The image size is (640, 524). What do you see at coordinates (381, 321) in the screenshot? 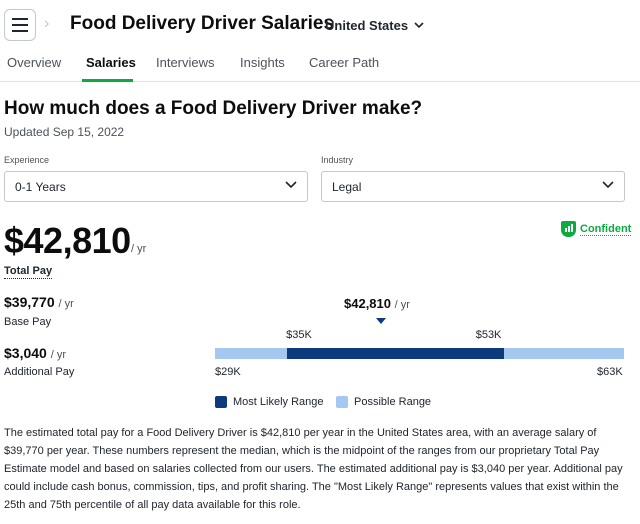
I see `median-marker-icon` at bounding box center [381, 321].